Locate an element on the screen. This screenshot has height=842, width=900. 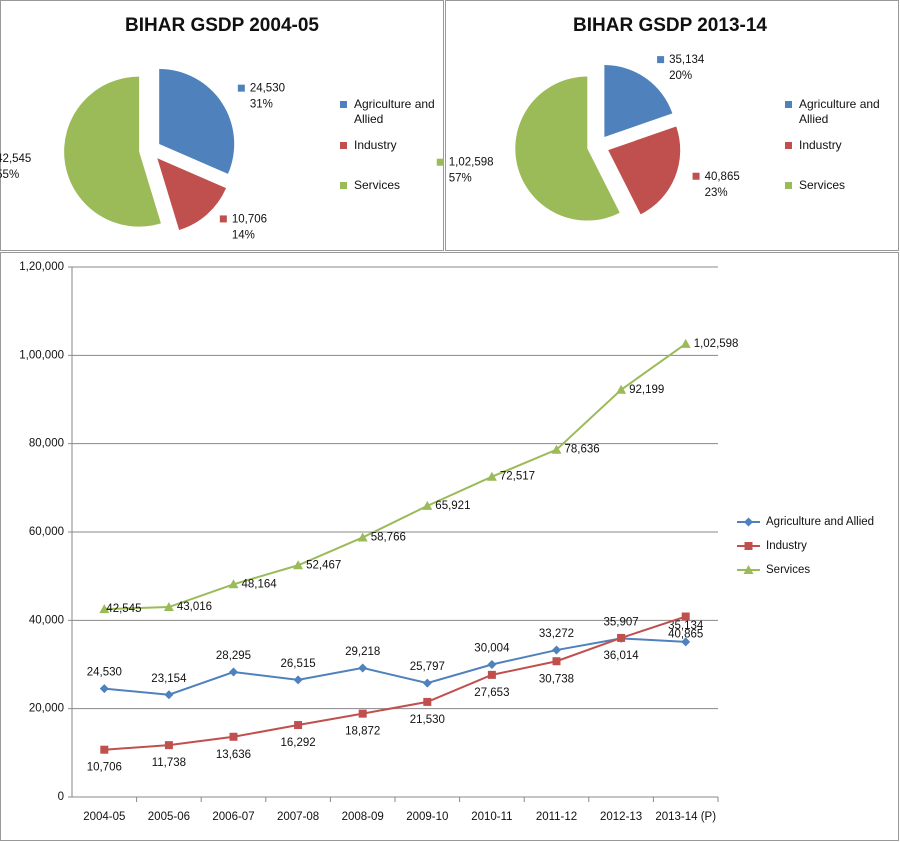
x-tick-label: 2005-06 is located at coordinates (169, 817).